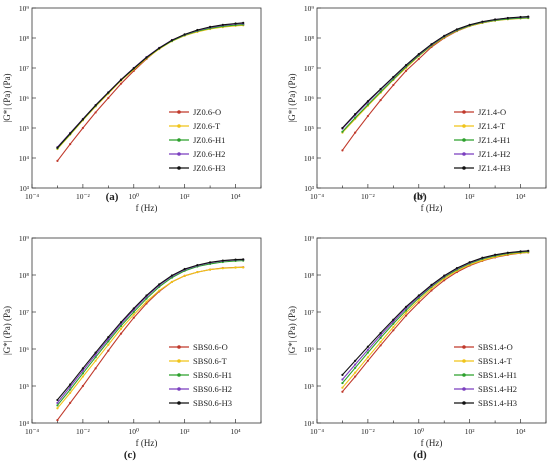 Image resolution: width=550 pixels, height=472 pixels. What do you see at coordinates (497, 389) in the screenshot?
I see `legend-label-SBS1.4-H2: SBS1.4-H2` at bounding box center [497, 389].